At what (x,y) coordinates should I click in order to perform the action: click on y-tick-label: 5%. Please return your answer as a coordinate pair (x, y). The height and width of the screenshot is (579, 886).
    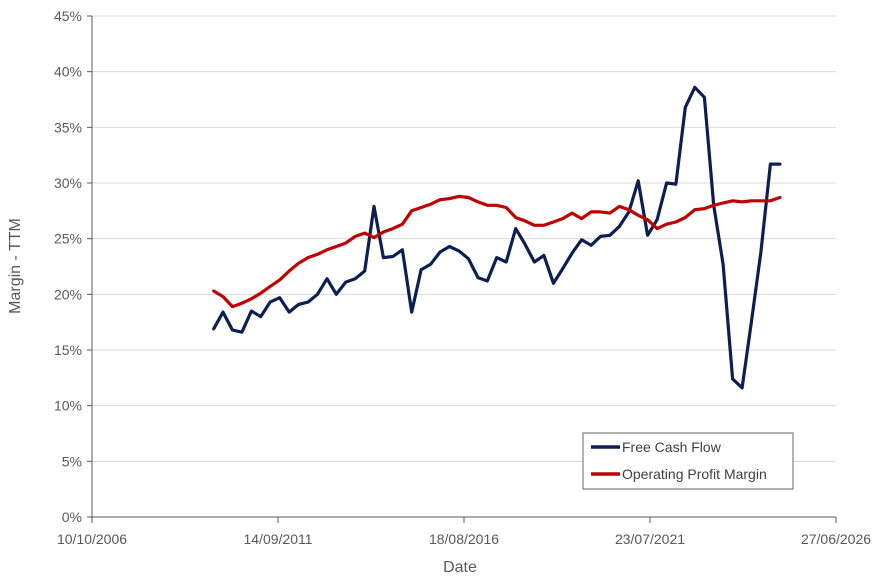
    Looking at the image, I should click on (72, 461).